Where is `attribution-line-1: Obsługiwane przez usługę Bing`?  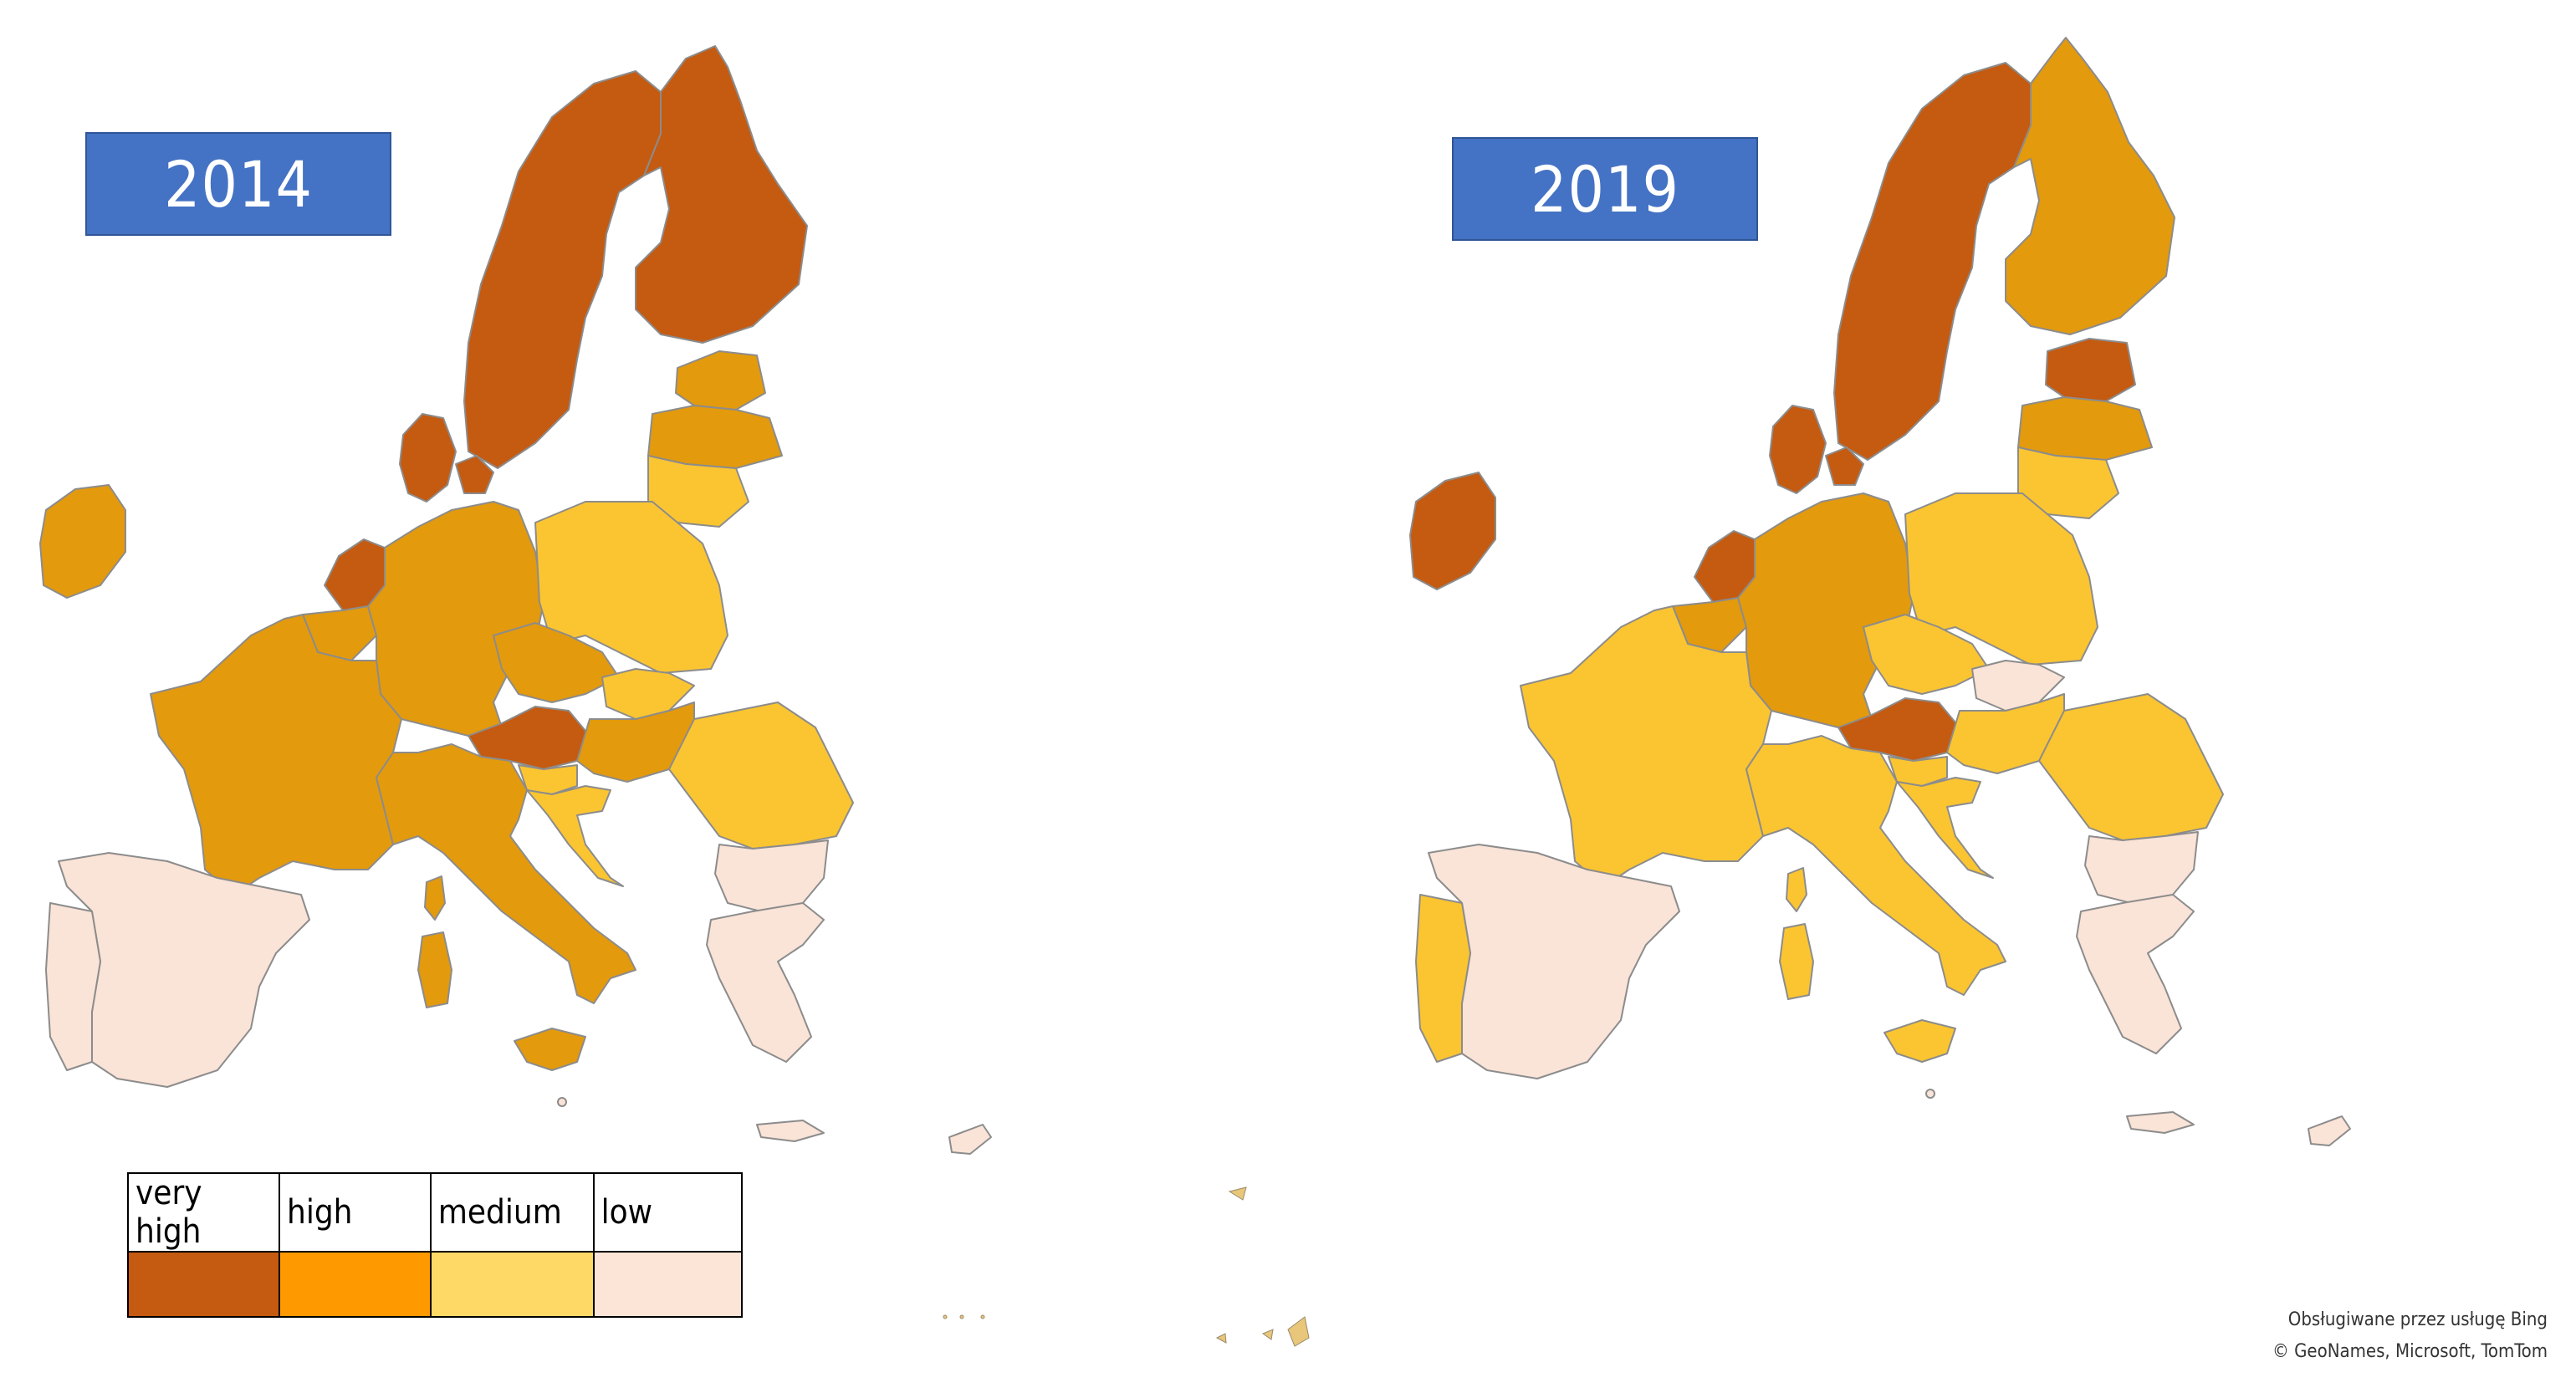
attribution-line-1: Obsługiwane przez usługę Bing is located at coordinates (2417, 1320).